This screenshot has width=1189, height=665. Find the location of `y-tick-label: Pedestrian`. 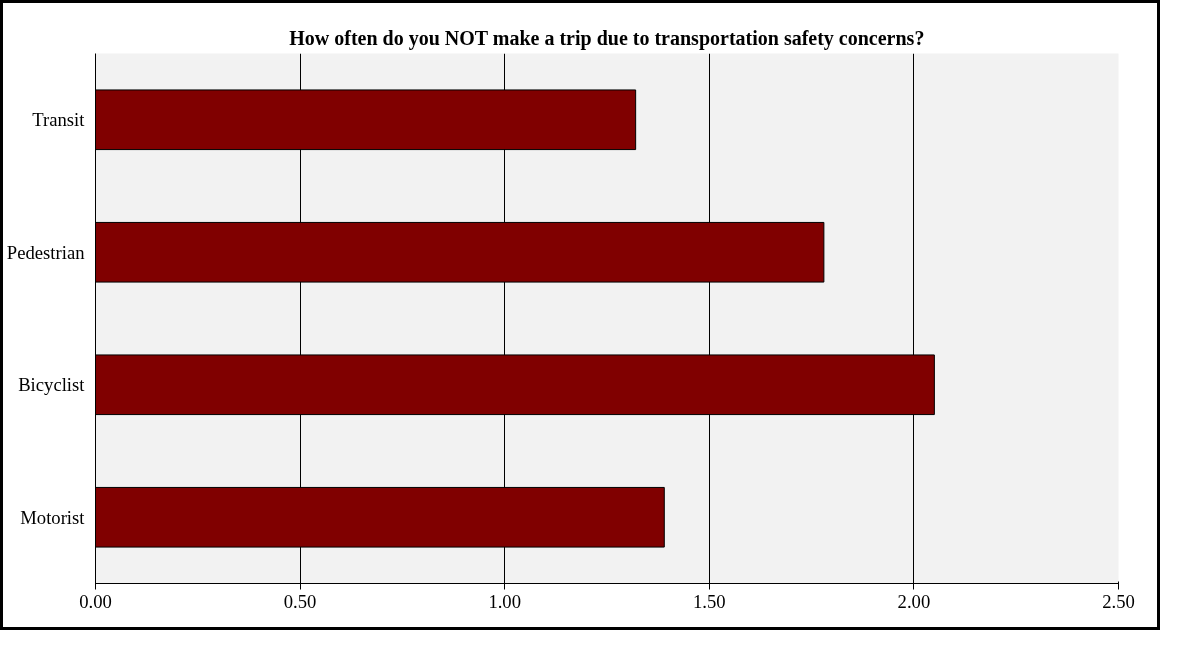

y-tick-label: Pedestrian is located at coordinates (46, 252).